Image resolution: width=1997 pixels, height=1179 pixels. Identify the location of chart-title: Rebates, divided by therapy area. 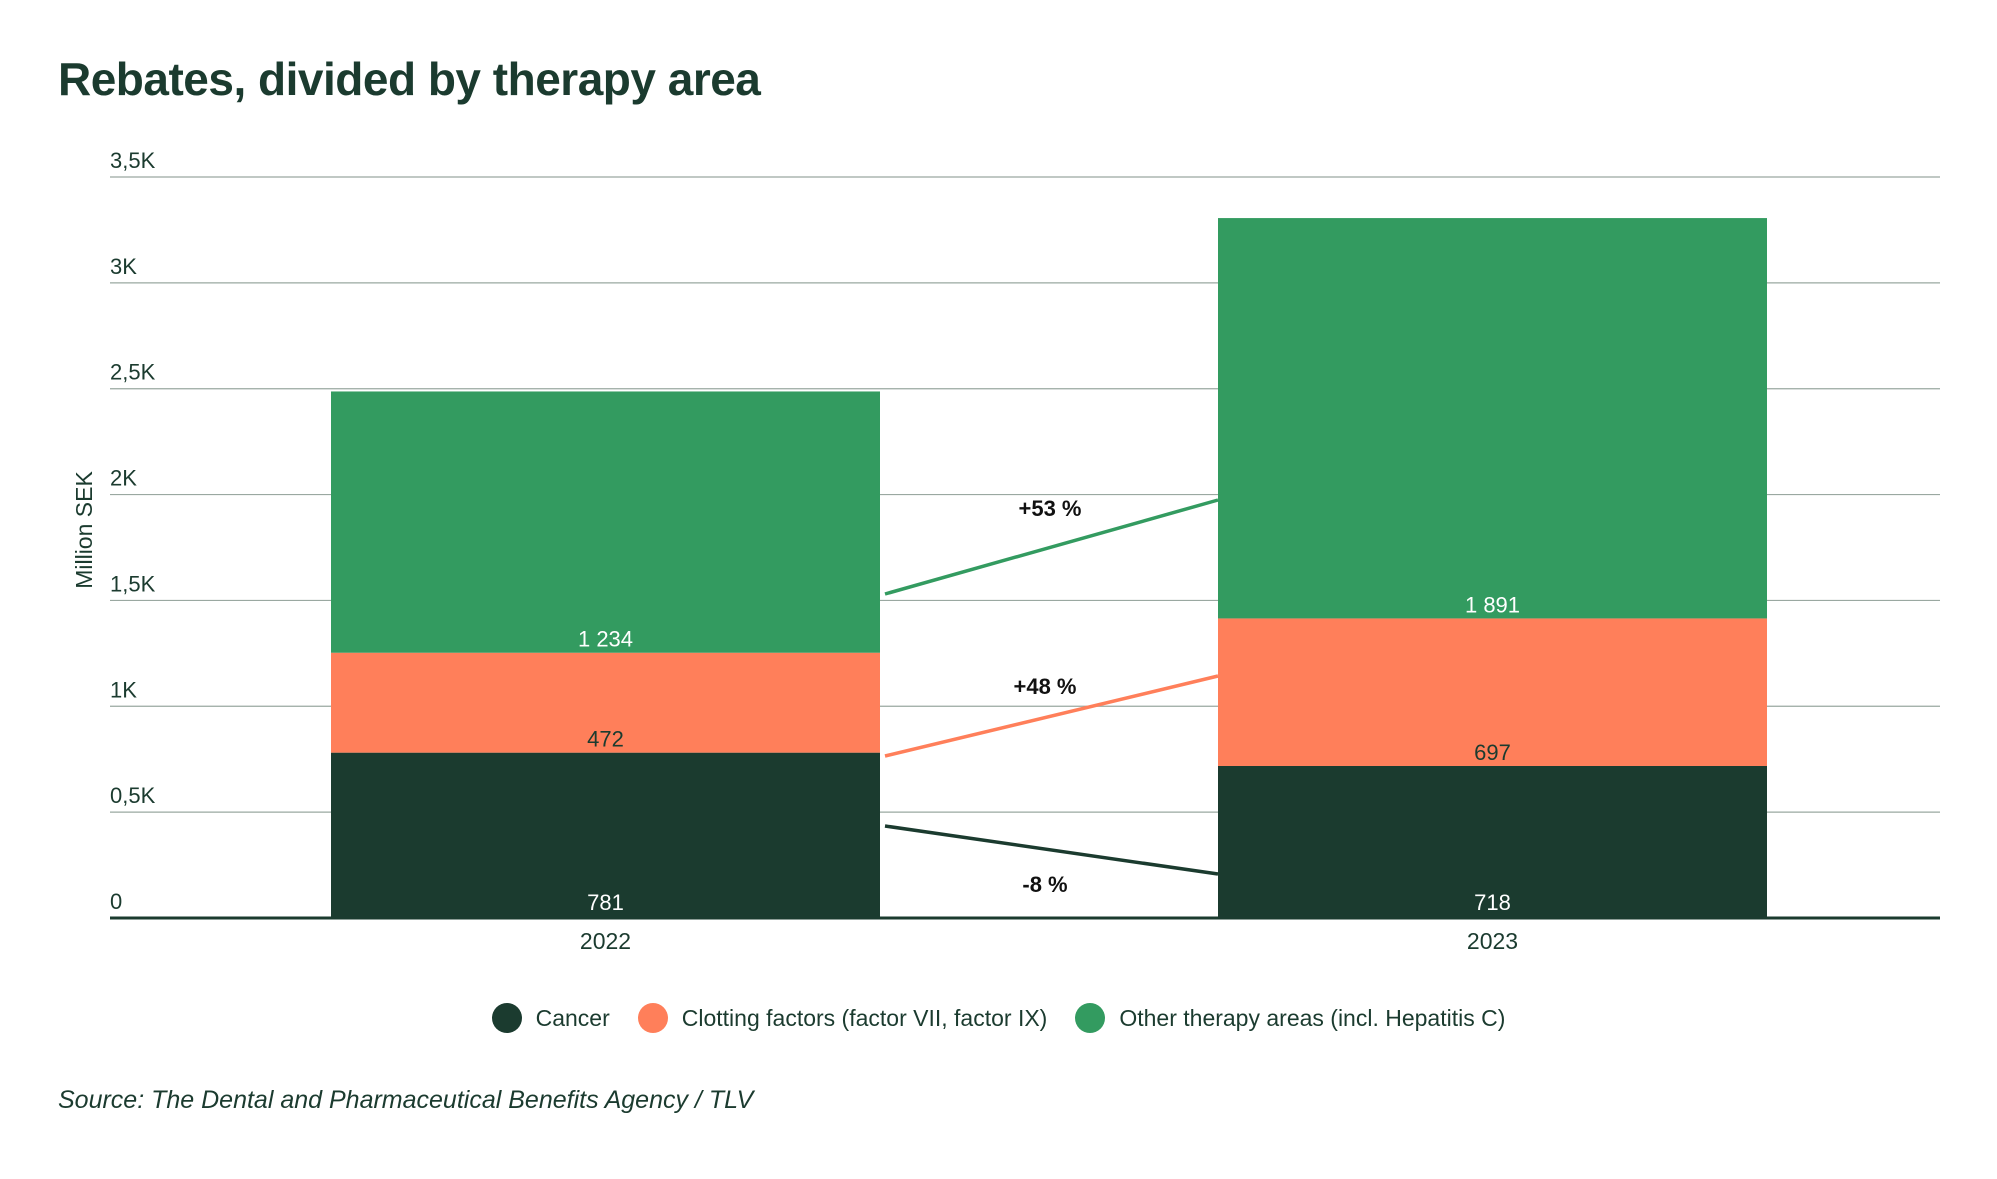
(409, 79).